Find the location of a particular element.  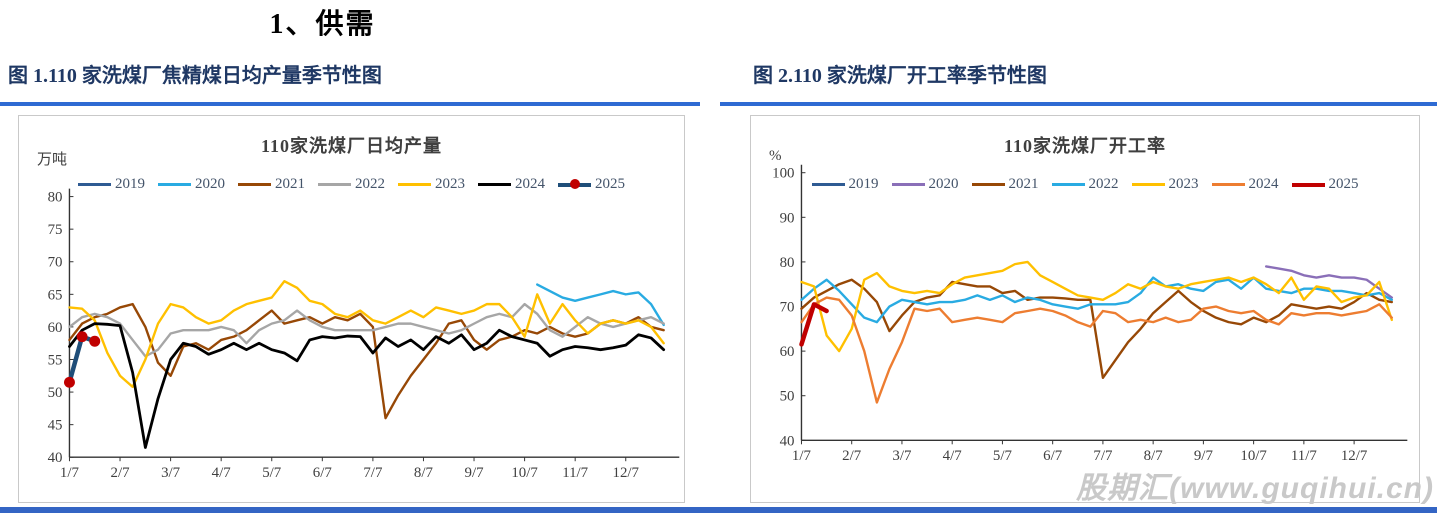

svg-text: 45 is located at coordinates (55, 426).